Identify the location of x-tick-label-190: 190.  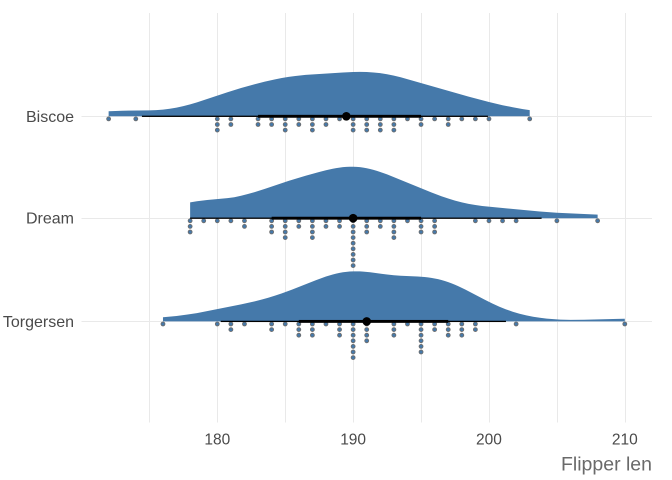
(353, 440).